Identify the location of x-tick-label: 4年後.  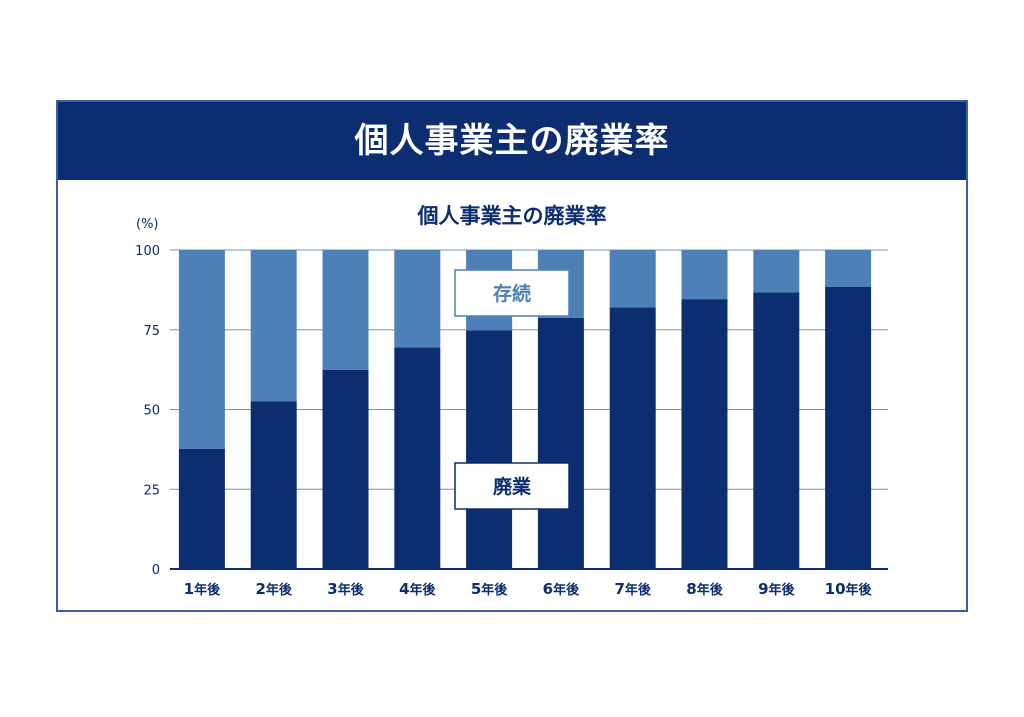
(417, 589).